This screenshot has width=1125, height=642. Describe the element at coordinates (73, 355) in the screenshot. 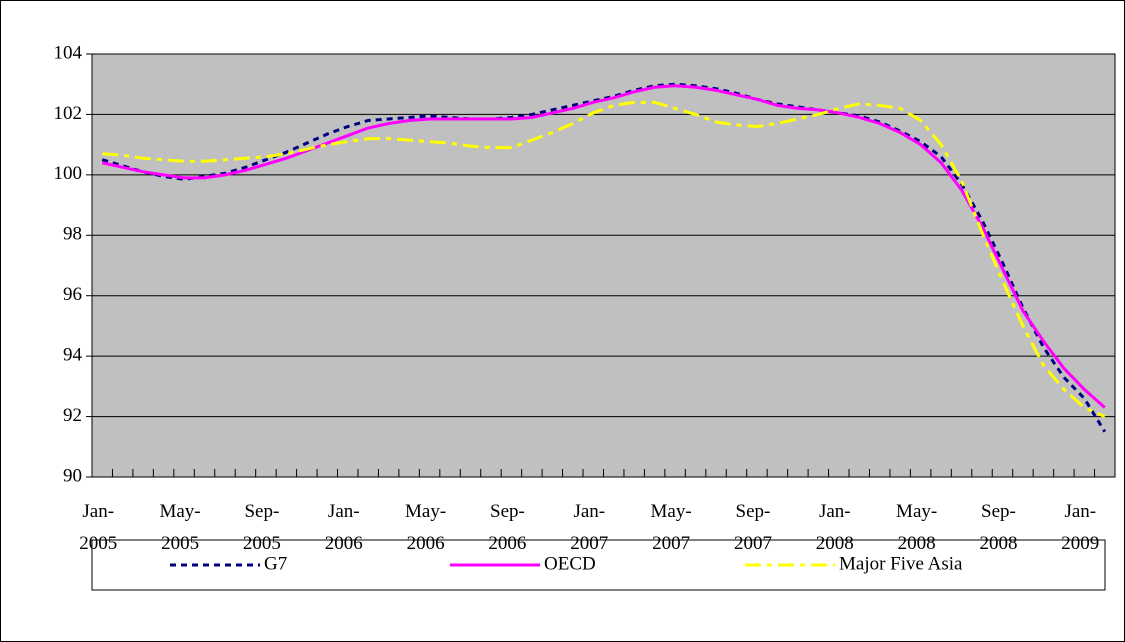

I see `y-tick-label: 94` at that location.